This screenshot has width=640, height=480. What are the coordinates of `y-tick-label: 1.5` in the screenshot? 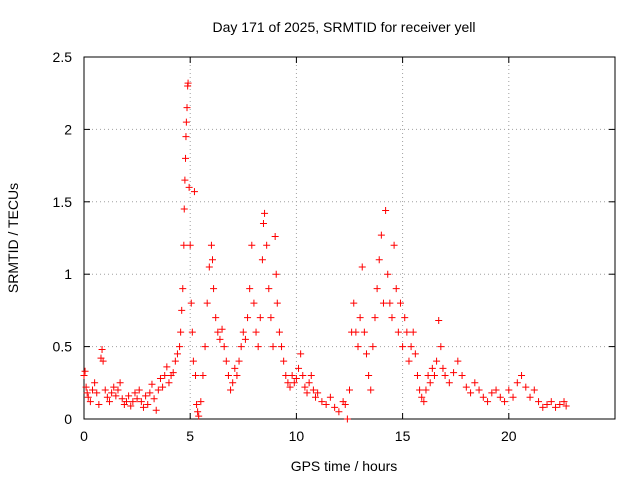 It's located at (63, 202).